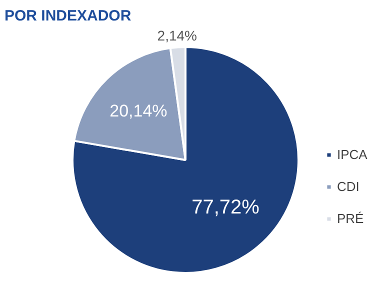 The height and width of the screenshot is (281, 388). What do you see at coordinates (350, 218) in the screenshot?
I see `legend-label: PRÉ` at bounding box center [350, 218].